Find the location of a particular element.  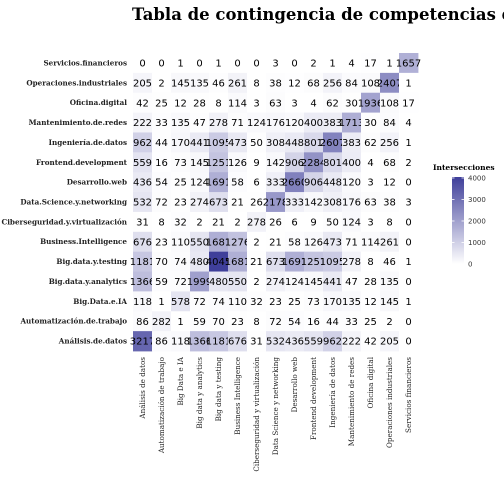

cell-value-label: 114 is located at coordinates (370, 242).